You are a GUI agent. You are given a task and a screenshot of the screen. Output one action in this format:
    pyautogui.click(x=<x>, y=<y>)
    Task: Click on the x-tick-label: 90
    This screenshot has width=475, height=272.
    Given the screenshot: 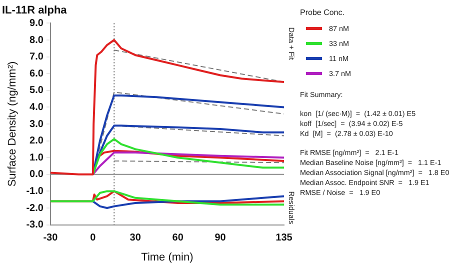 What is the action you would take?
    pyautogui.click(x=220, y=238)
    